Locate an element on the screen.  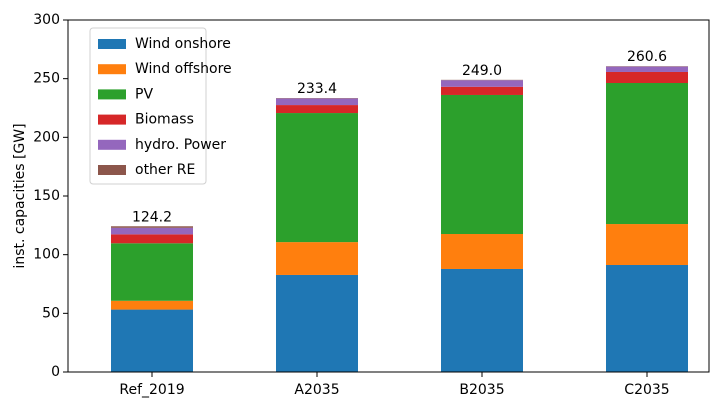
y-tick-label: 50 is located at coordinates (51, 313).